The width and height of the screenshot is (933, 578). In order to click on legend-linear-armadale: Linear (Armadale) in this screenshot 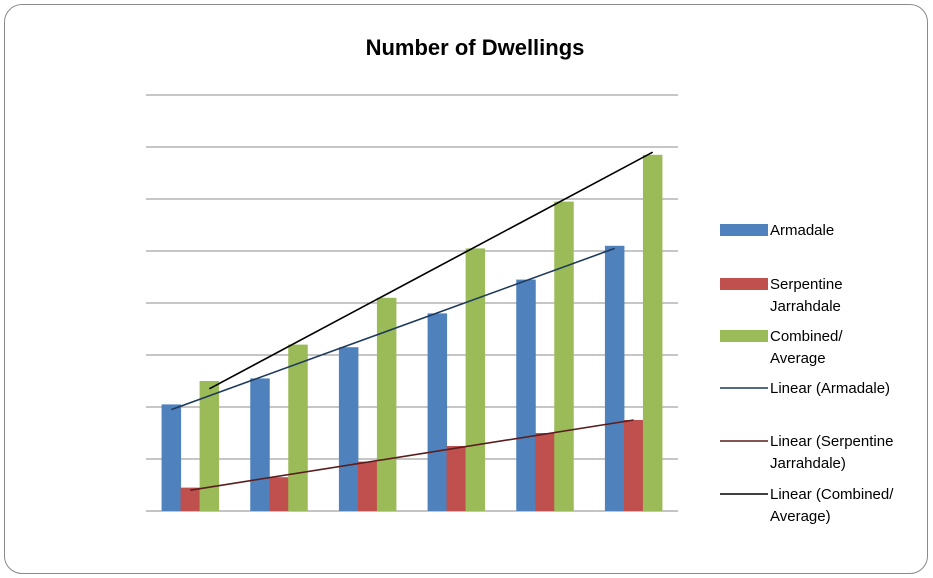, I will do `click(805, 388)`.